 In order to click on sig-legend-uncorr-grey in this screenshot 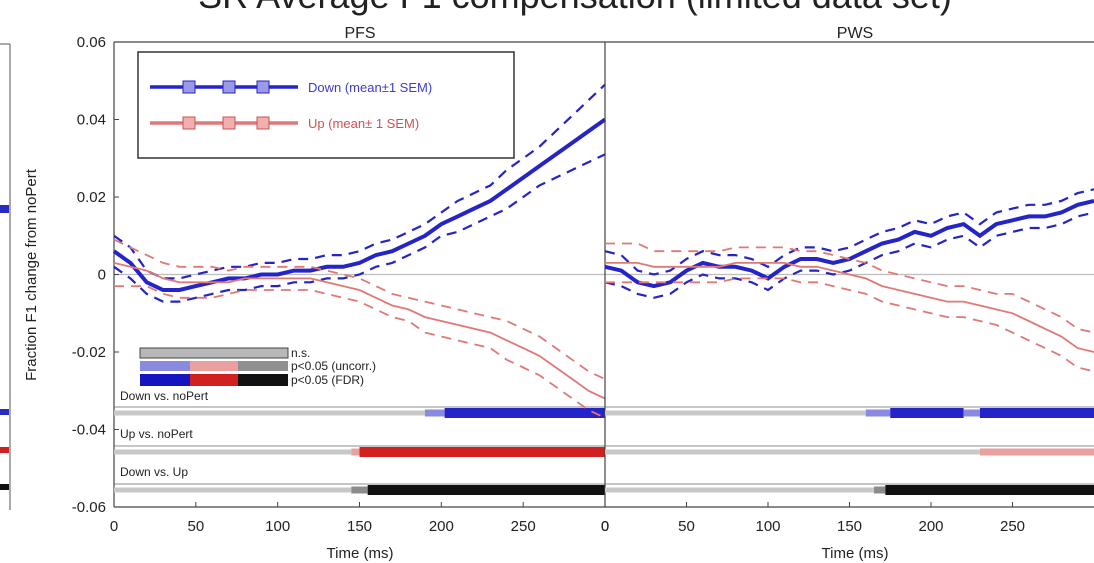, I will do `click(263, 366)`.